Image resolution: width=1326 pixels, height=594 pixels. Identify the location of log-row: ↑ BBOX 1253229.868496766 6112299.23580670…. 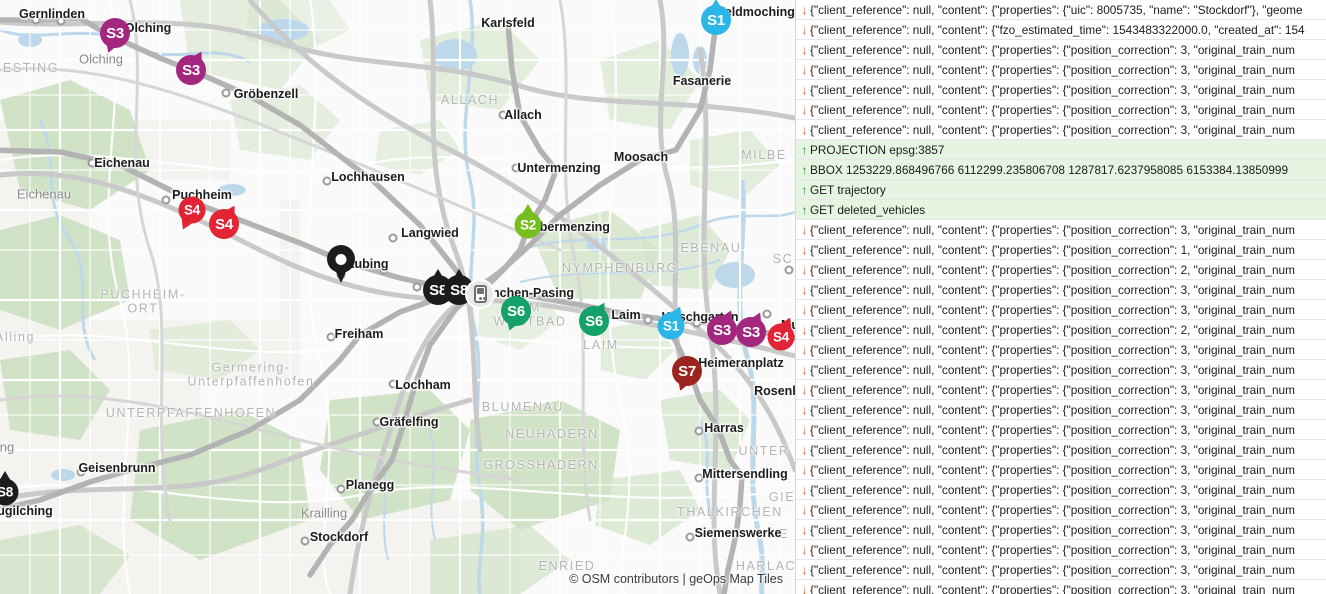
(1061, 170).